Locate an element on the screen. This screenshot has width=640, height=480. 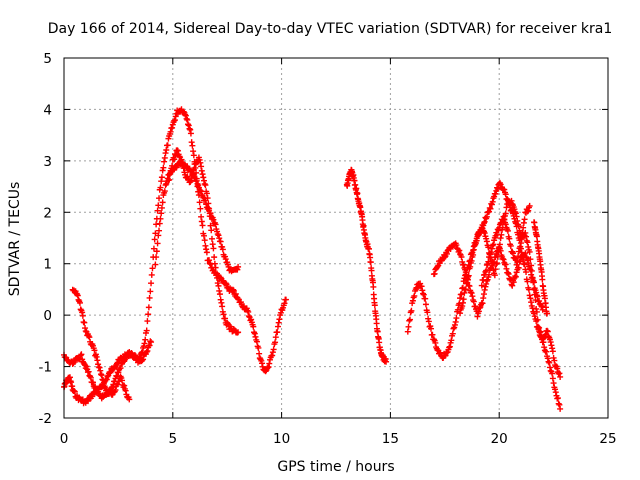
y-axis-label: SDTVAR / TECUs is located at coordinates (15, 239).